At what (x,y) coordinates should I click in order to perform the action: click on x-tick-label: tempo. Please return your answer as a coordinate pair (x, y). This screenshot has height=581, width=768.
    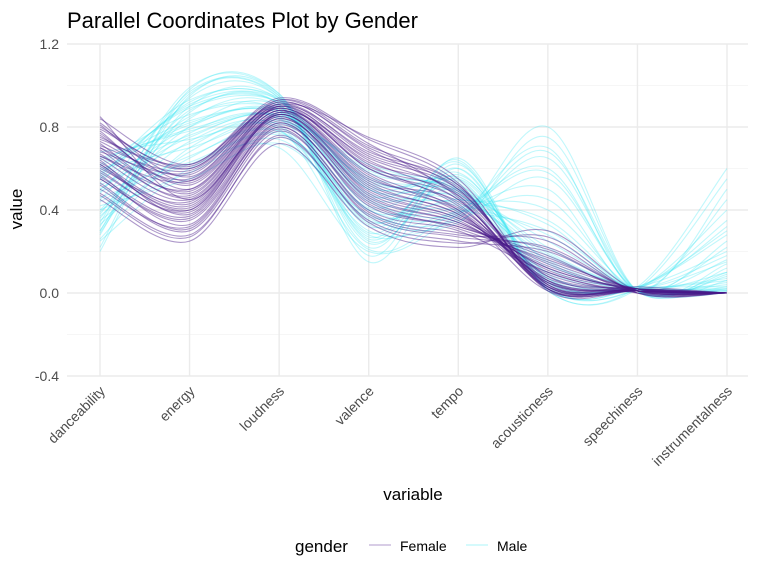
    Looking at the image, I should click on (447, 402).